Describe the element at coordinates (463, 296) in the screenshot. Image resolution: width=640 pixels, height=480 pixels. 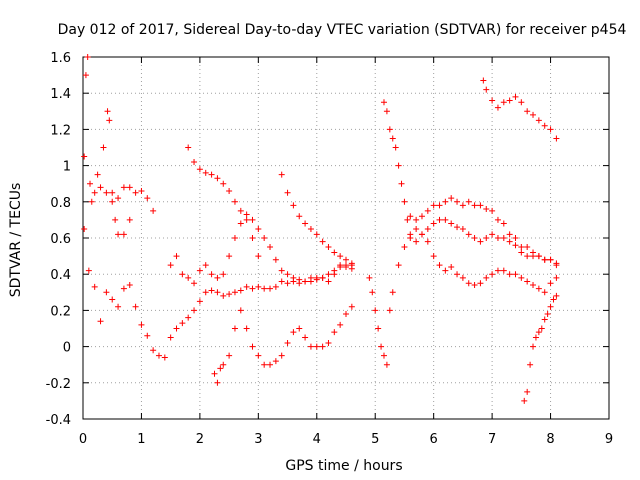
I see `series-sat-h` at that location.